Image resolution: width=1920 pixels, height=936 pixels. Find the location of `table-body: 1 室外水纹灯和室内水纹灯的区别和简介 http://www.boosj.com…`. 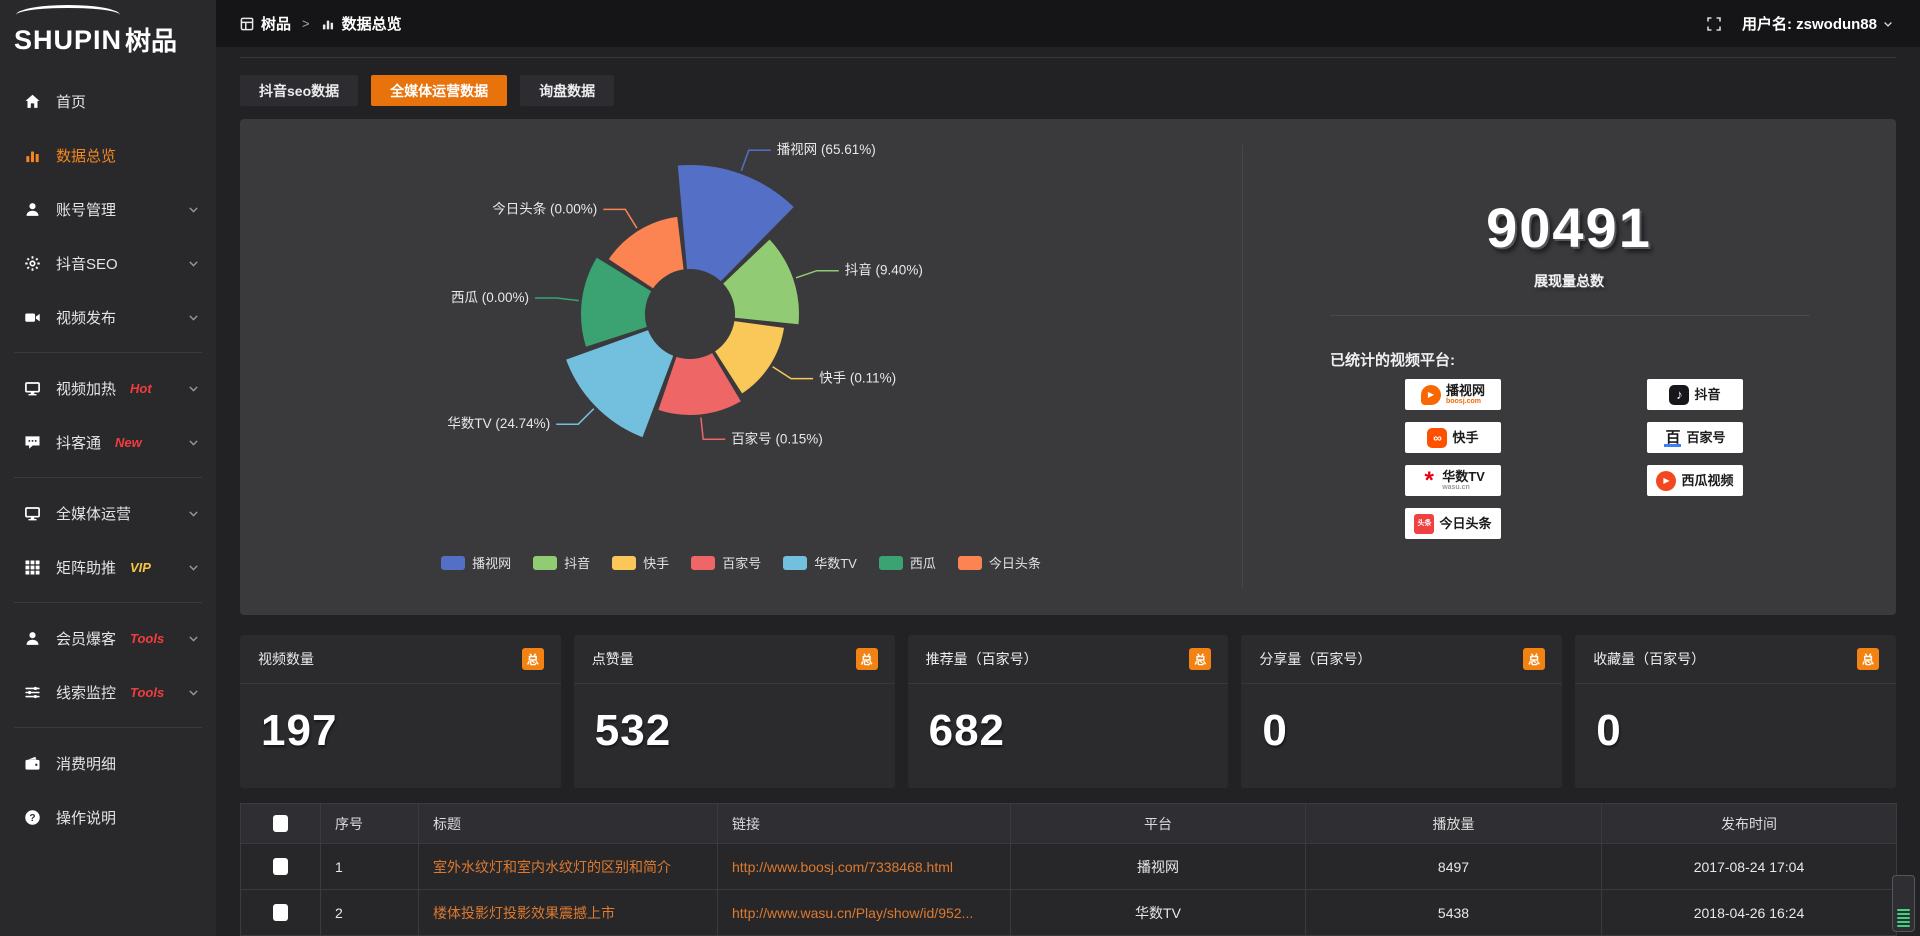

table-body: 1 室外水纹灯和室内水纹灯的区别和简介 http://www.boosj.com… is located at coordinates (1068, 889).